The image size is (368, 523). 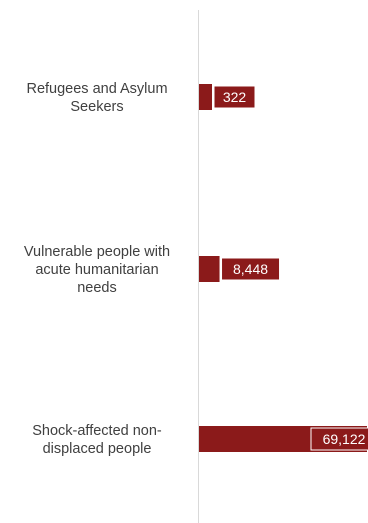 I want to click on category-label-line: Shock-affected non-, so click(x=97, y=431).